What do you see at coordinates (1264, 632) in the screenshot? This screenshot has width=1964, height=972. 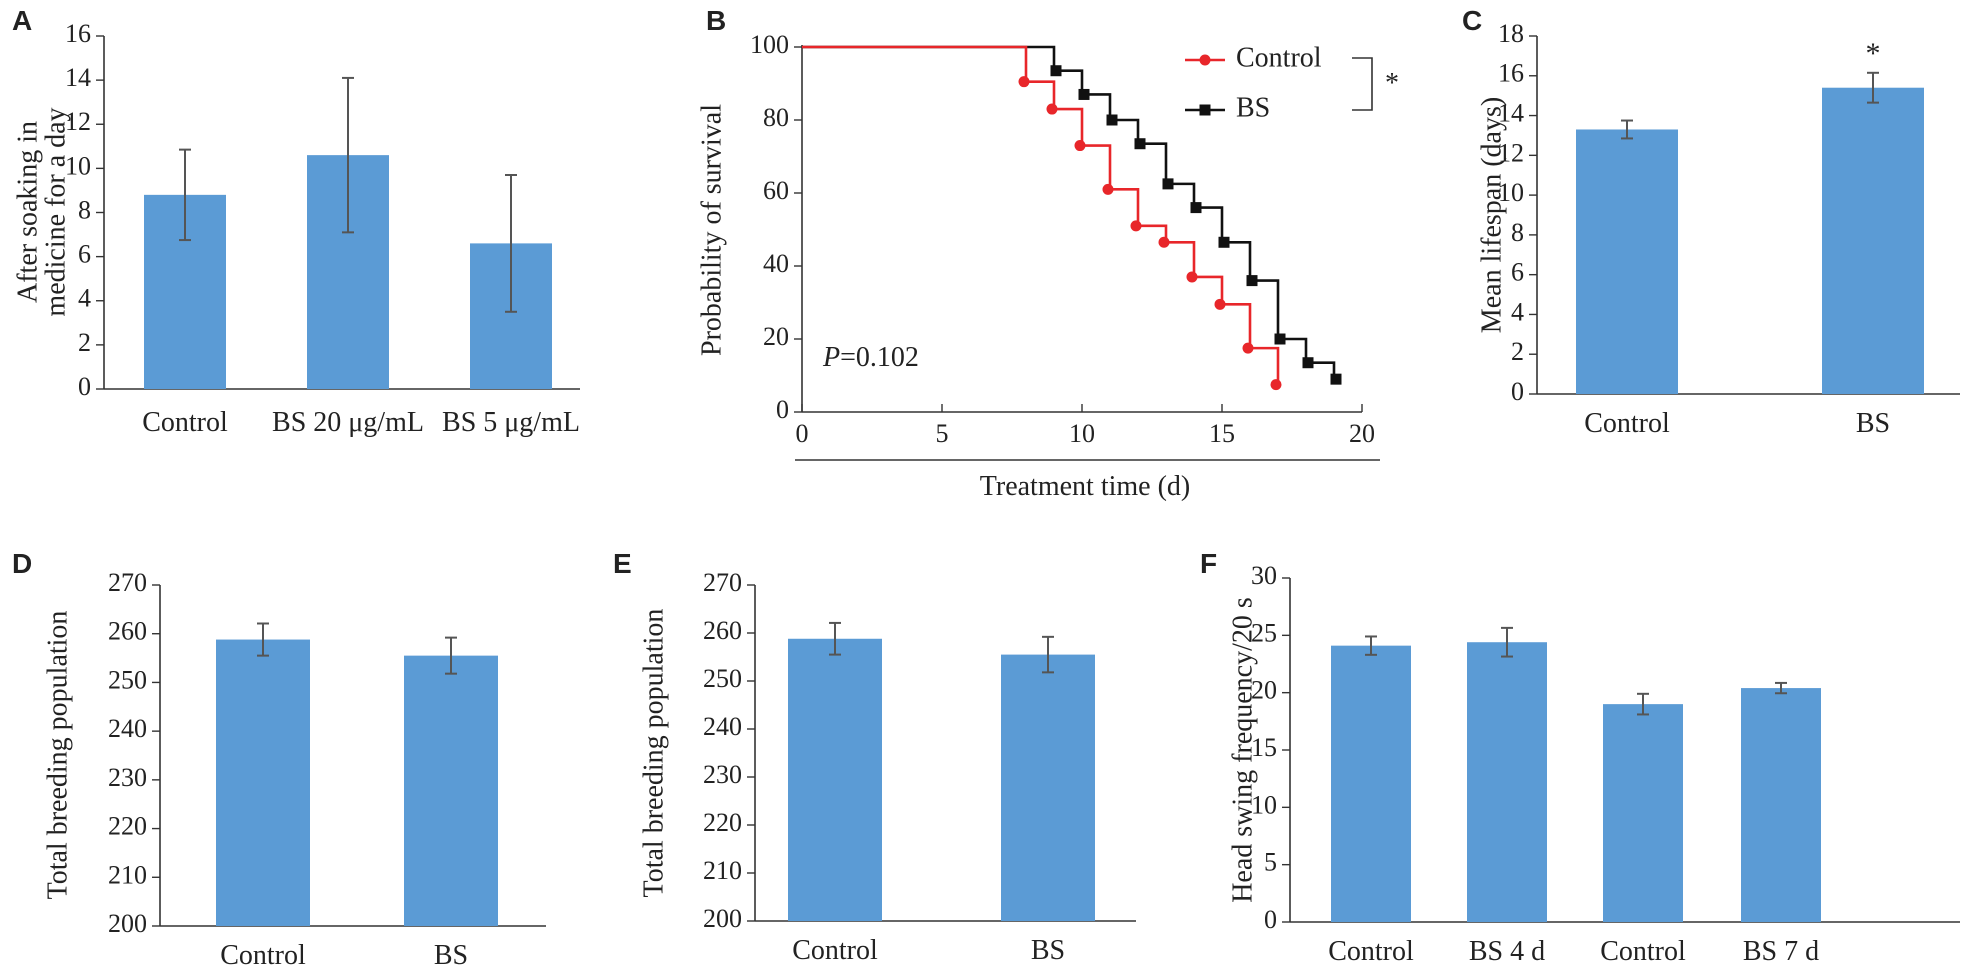 I see `y-tick-label: 25` at bounding box center [1264, 632].